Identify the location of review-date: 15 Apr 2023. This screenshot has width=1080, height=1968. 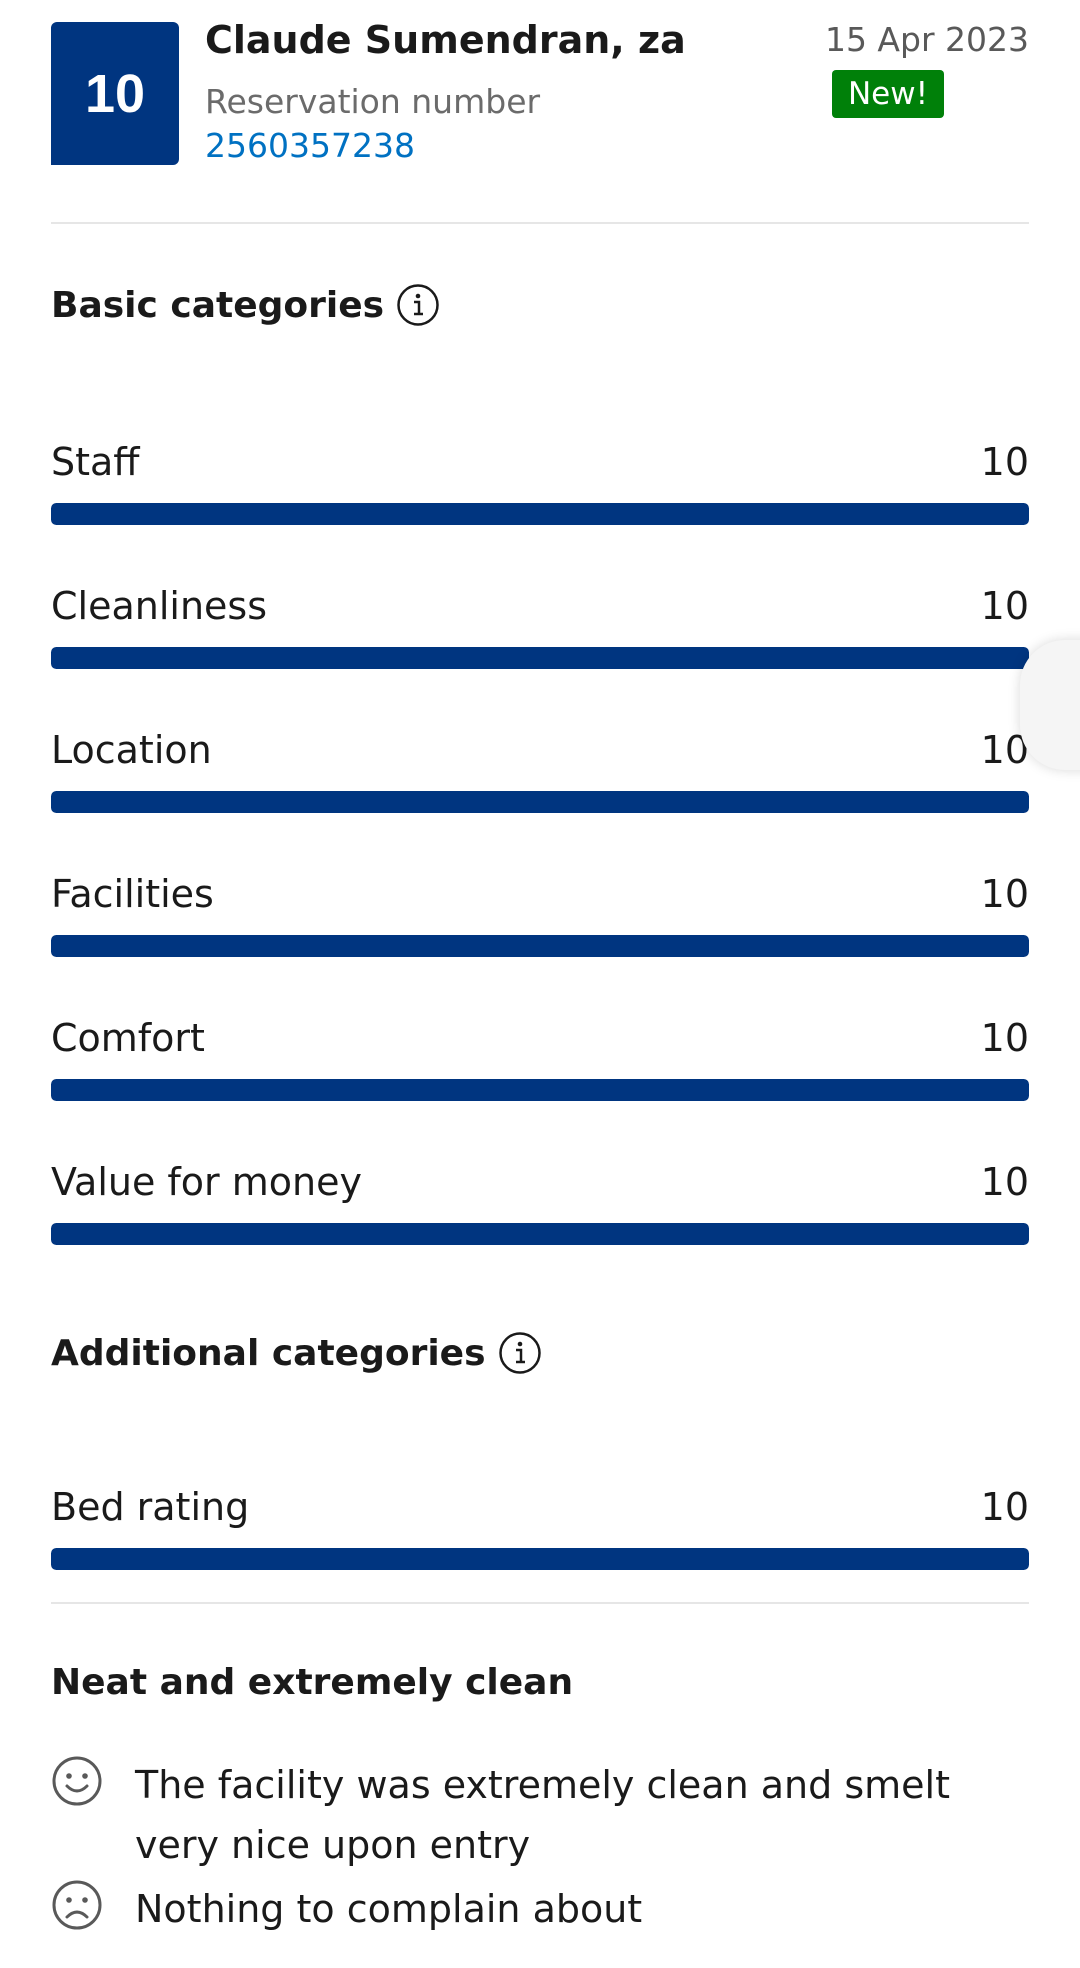
(926, 39).